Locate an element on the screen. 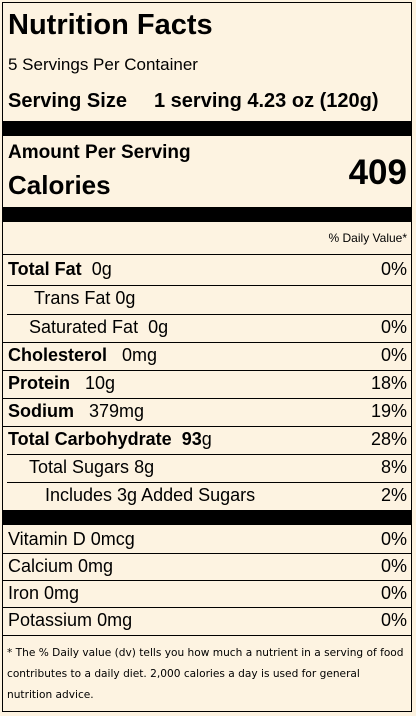  vitamin-name: Potassium is located at coordinates (50, 620).